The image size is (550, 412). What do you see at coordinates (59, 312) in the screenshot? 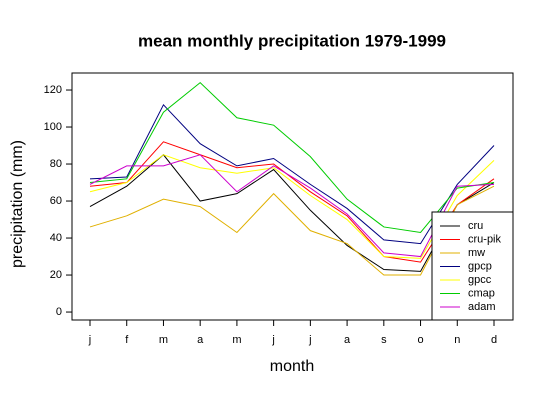
I see `y-tick-label: 0` at bounding box center [59, 312].